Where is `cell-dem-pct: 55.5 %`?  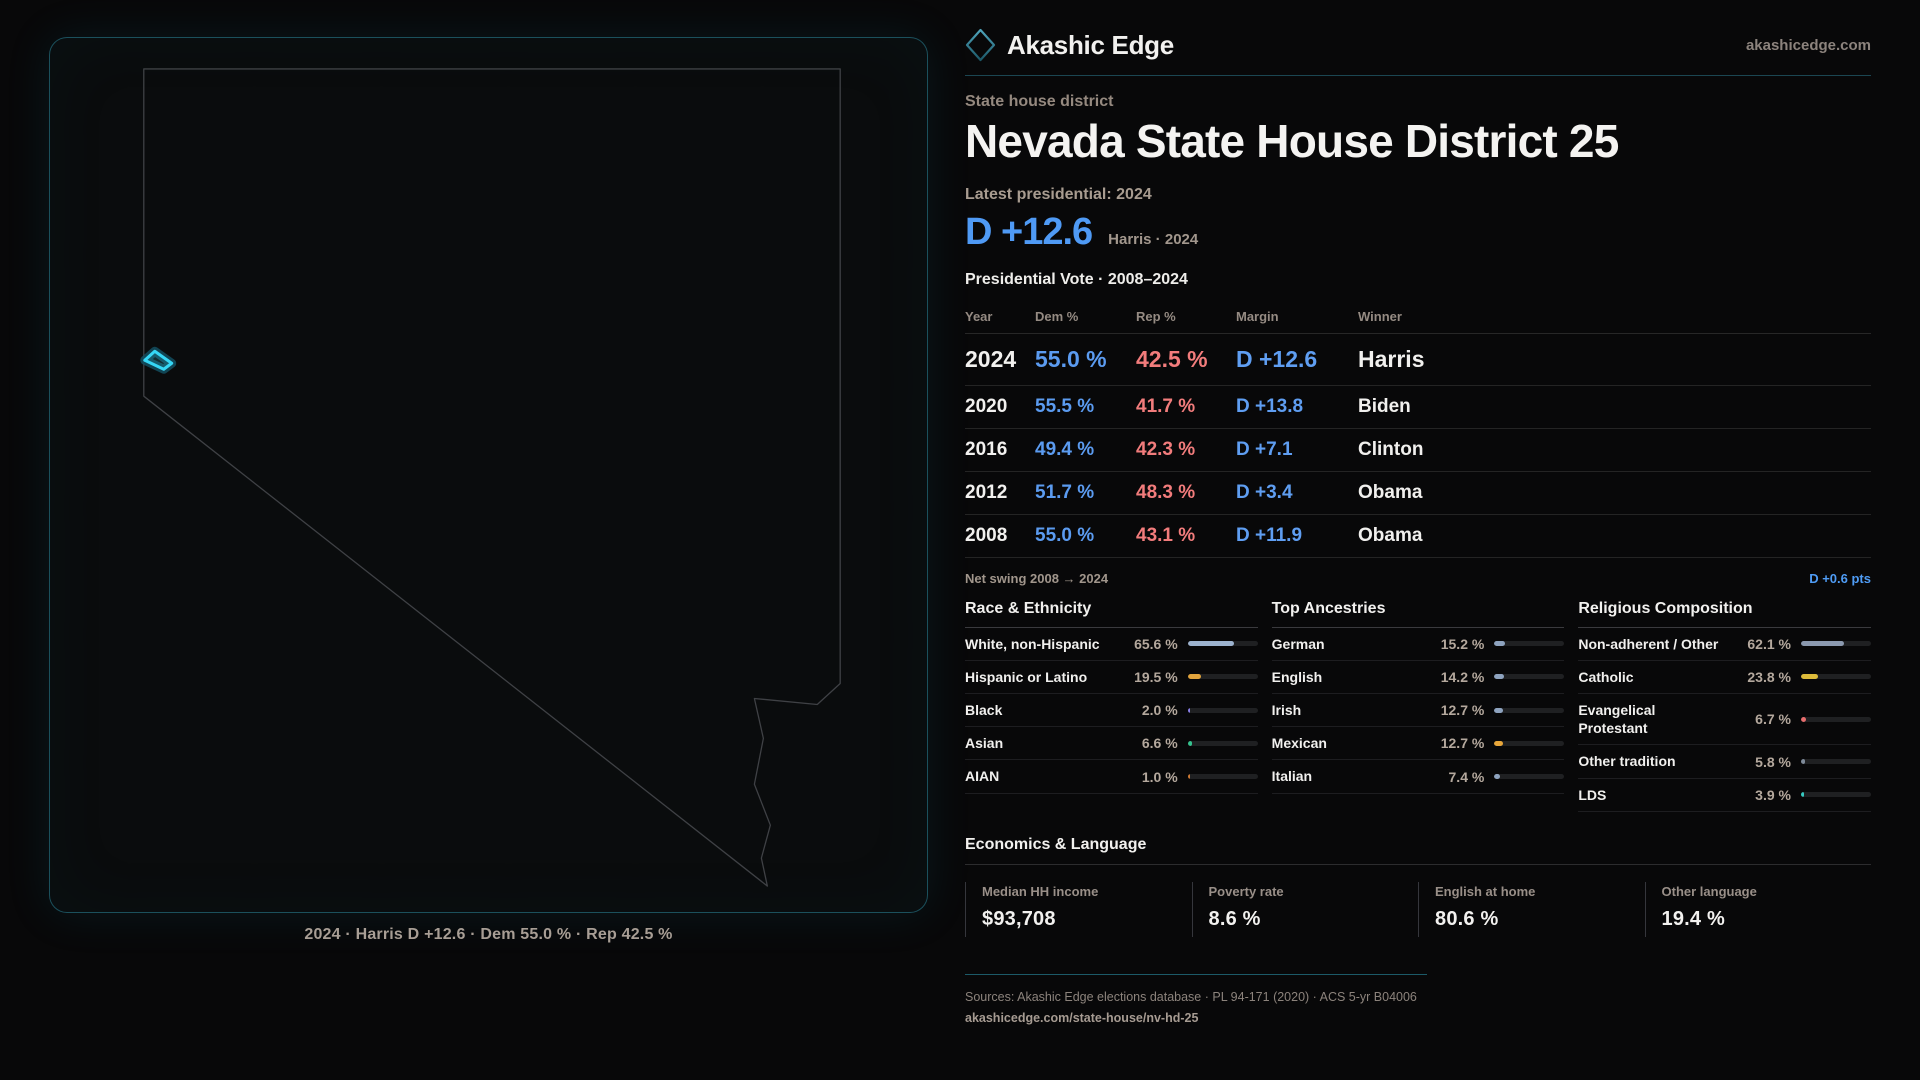
cell-dem-pct: 55.5 % is located at coordinates (1065, 406).